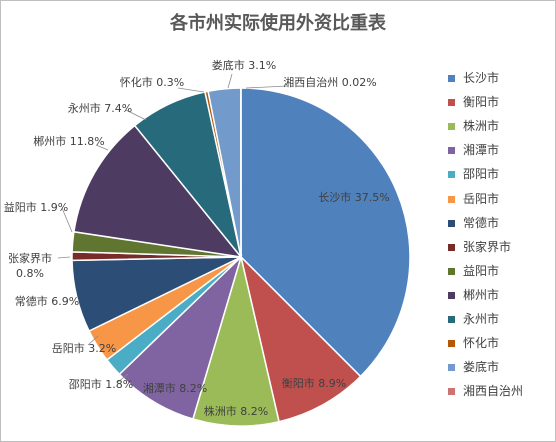 The height and width of the screenshot is (442, 556). What do you see at coordinates (84, 348) in the screenshot?
I see `data-label-6: 岳阳市 3.2%` at bounding box center [84, 348].